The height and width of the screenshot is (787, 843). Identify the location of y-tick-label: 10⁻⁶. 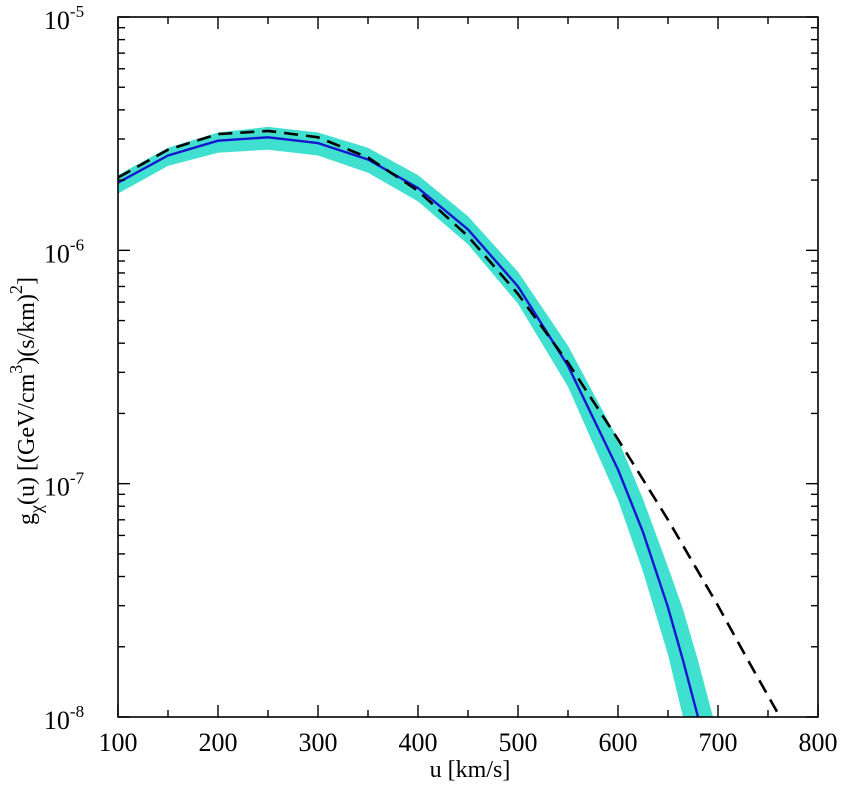
(64, 251).